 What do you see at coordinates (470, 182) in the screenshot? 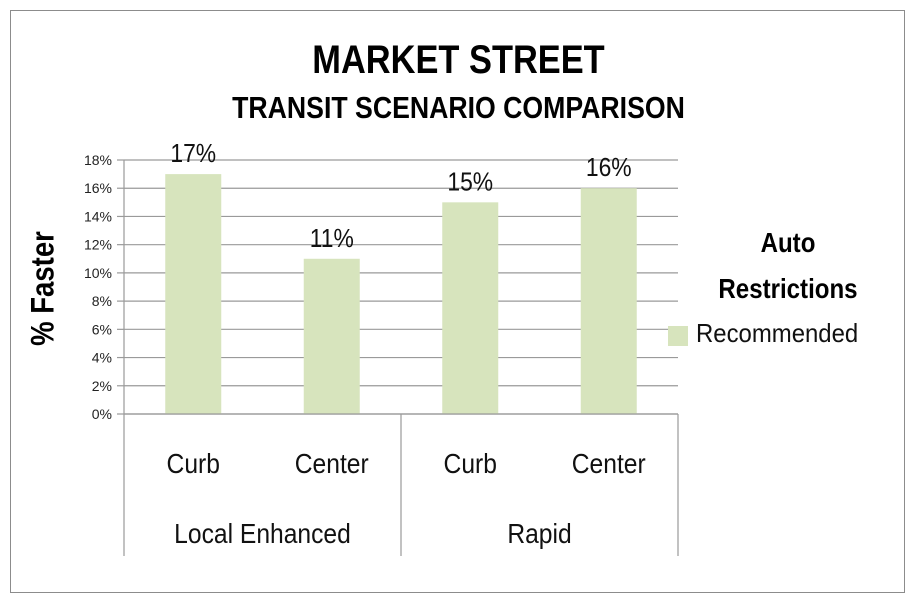
I see `data-label: 15%` at bounding box center [470, 182].